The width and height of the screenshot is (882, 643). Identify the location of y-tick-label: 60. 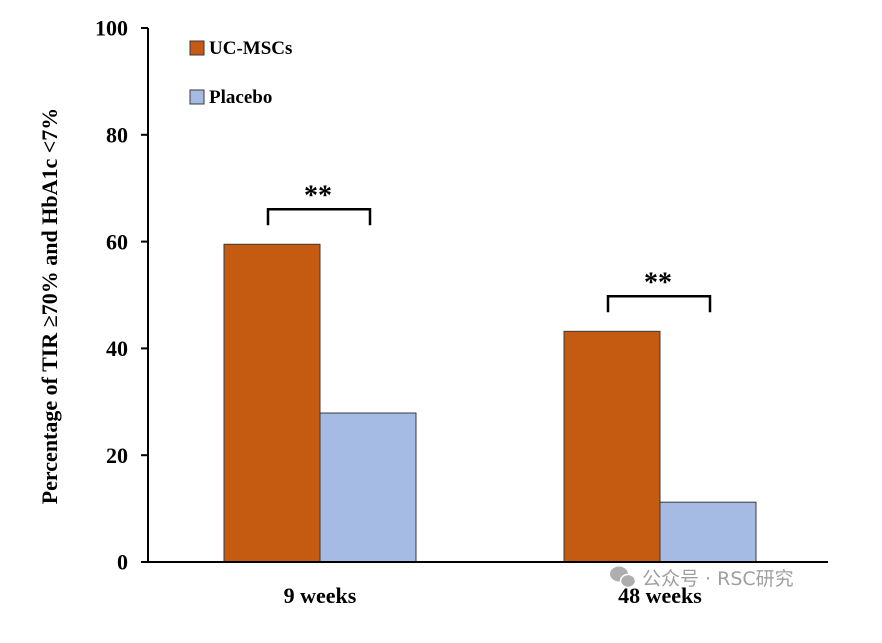
(117, 241).